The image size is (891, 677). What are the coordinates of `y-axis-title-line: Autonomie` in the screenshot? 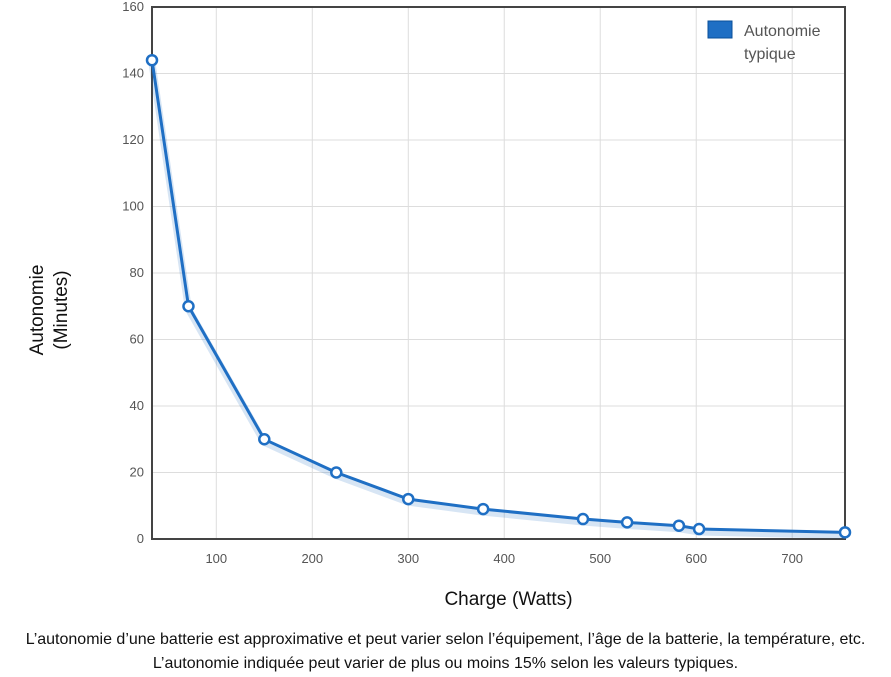 It's located at (37, 310).